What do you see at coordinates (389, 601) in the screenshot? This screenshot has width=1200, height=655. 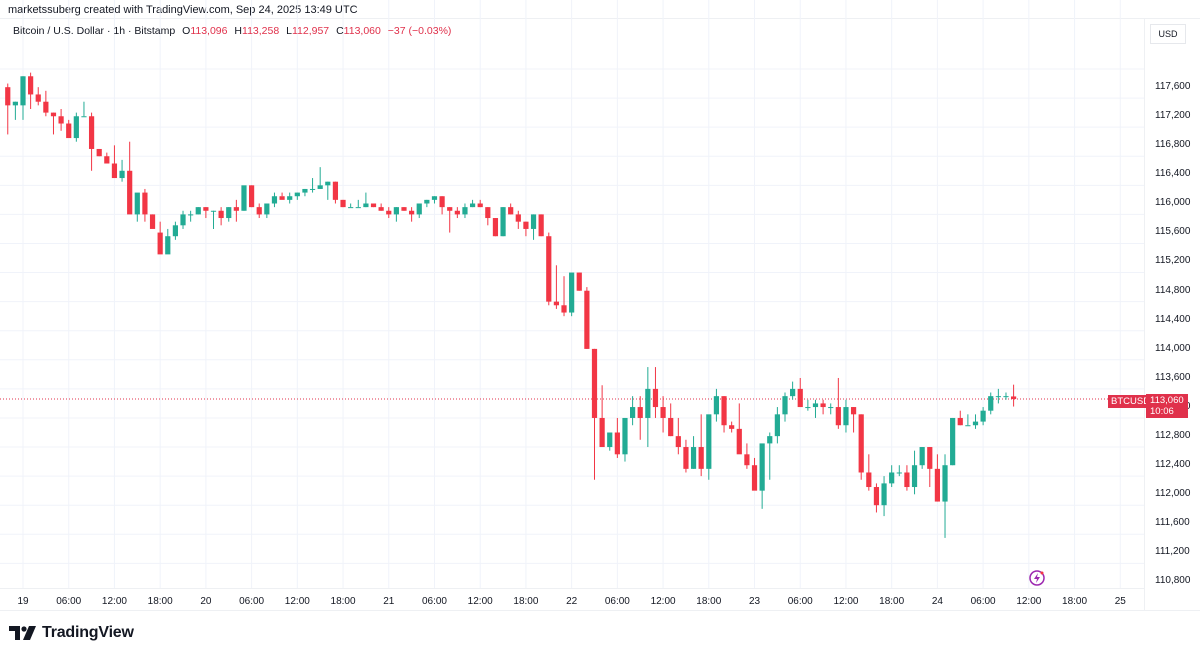 I see `time-tick-label: 21` at bounding box center [389, 601].